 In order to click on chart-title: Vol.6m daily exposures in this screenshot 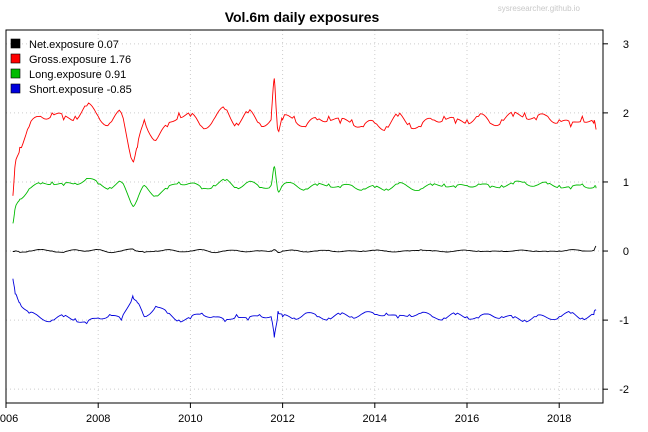, I will do `click(302, 17)`.